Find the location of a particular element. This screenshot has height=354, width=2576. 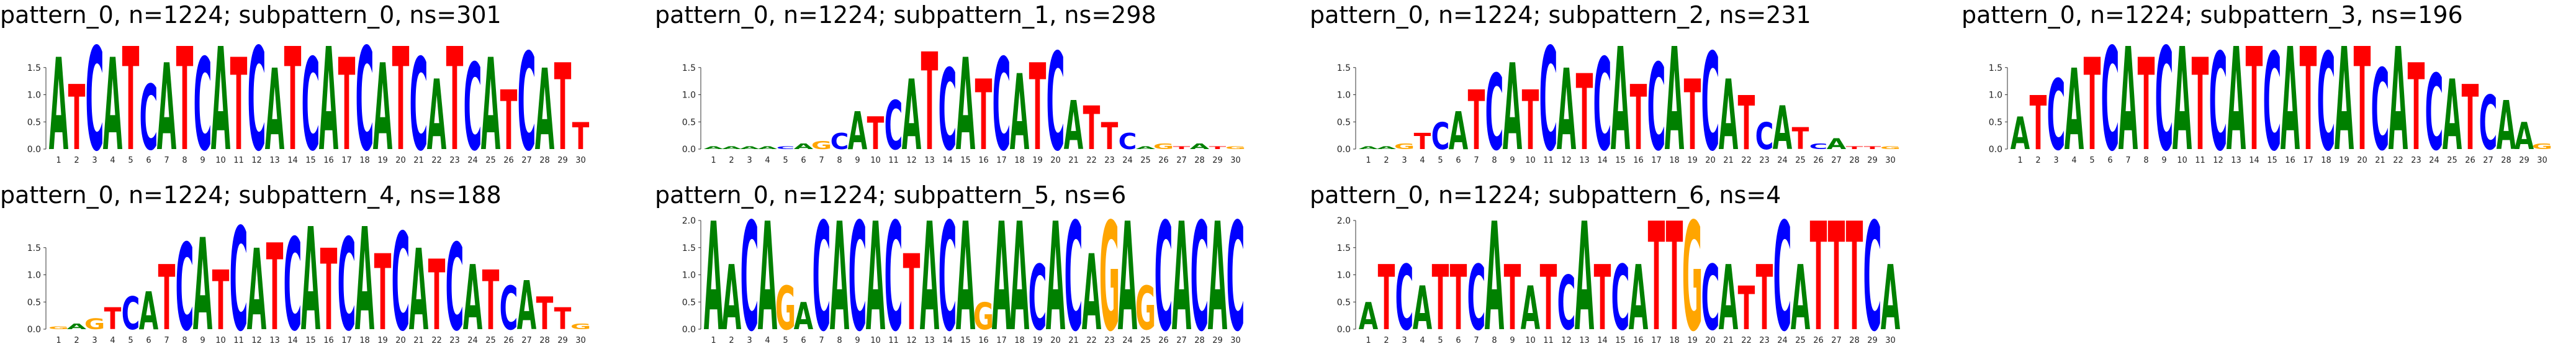

y-tick-label: 0.0 is located at coordinates (34, 150).